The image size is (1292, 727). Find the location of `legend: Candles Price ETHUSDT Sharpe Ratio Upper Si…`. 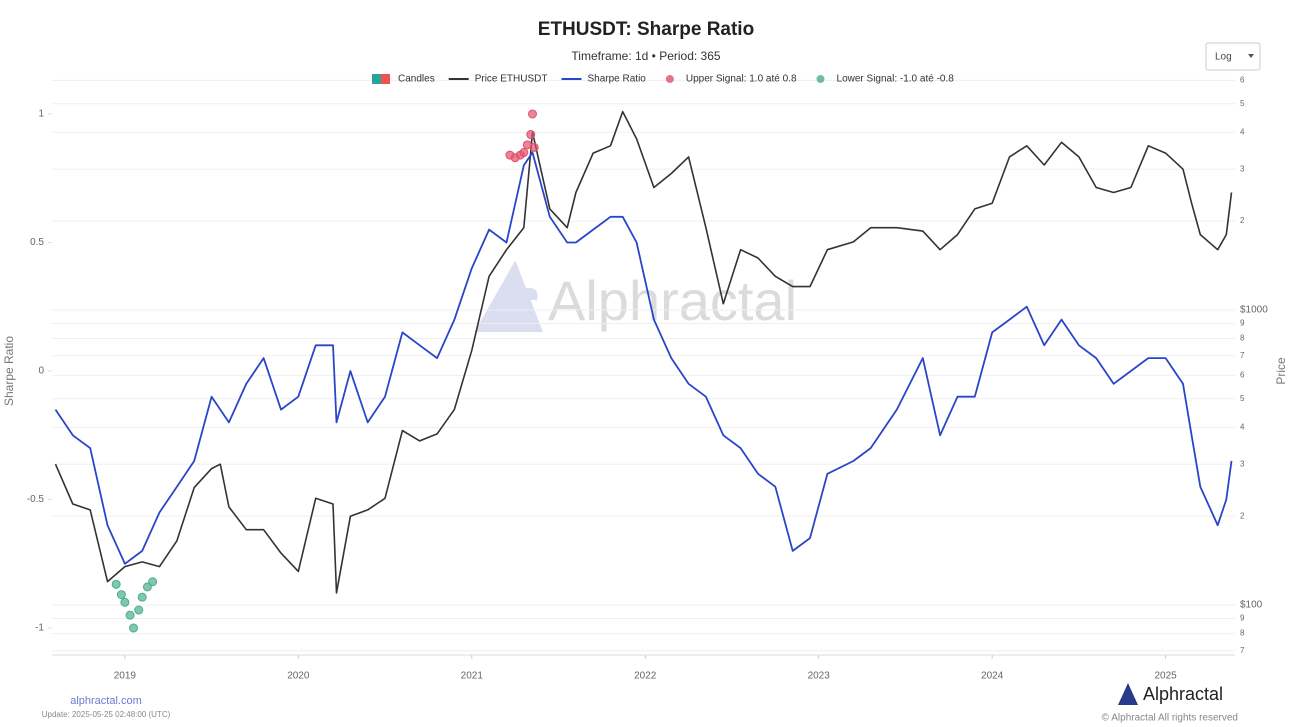

legend: Candles Price ETHUSDT Sharpe Ratio Upper Si… is located at coordinates (663, 79).